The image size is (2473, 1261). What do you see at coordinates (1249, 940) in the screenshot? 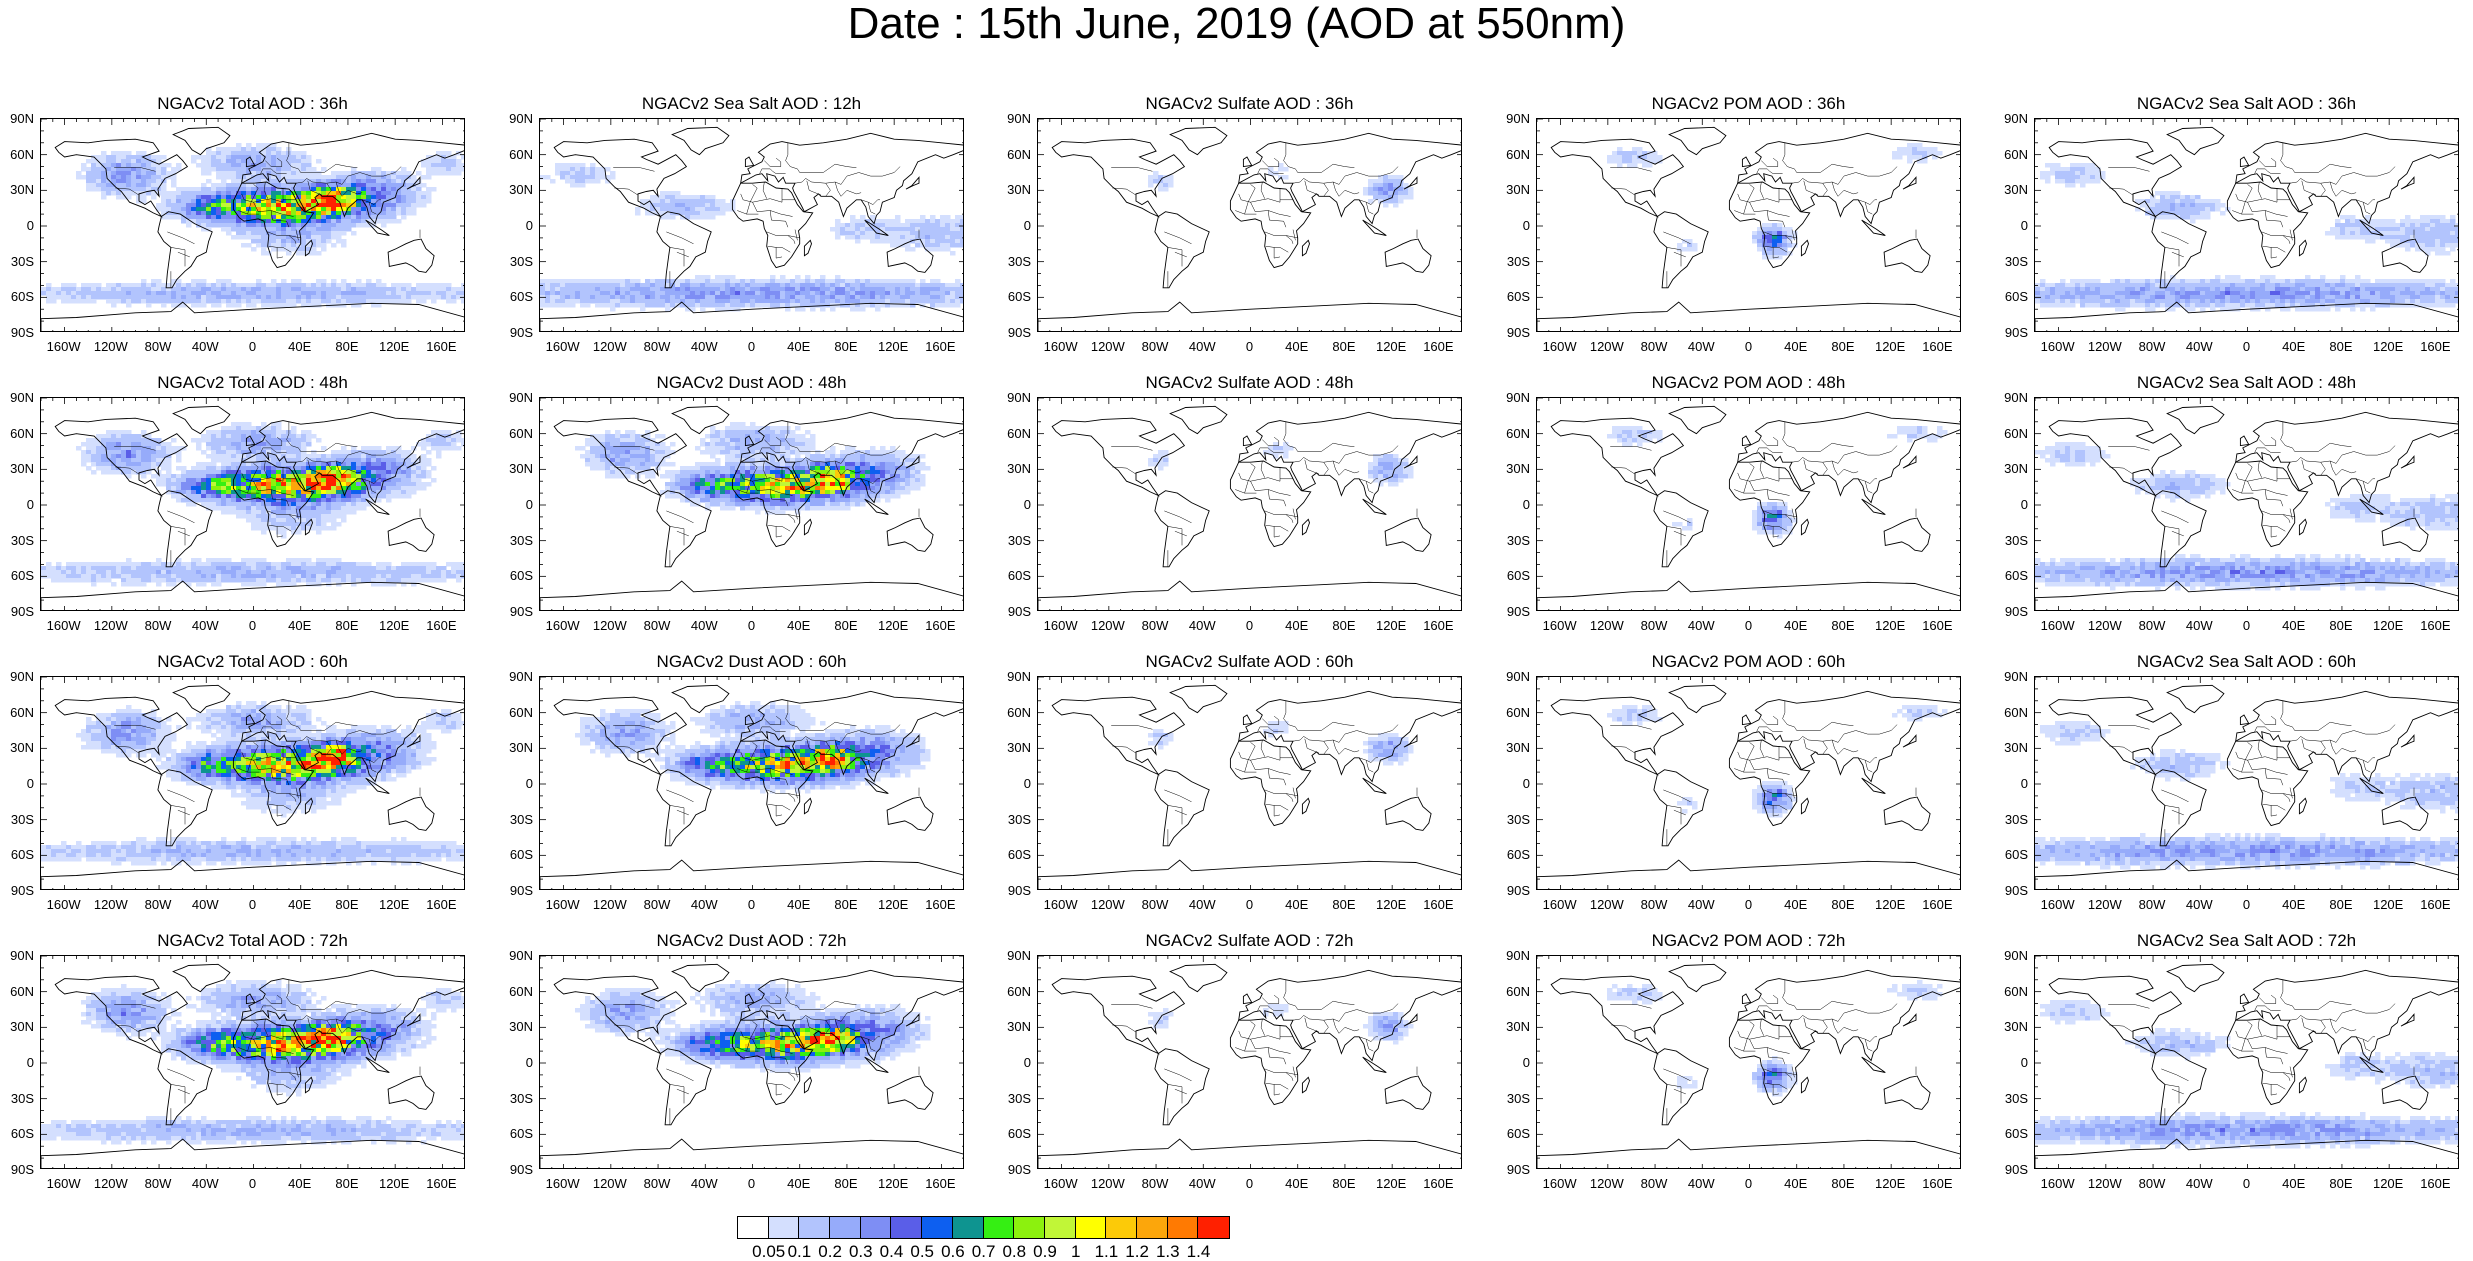
I see `panel-title: NGACv2 Sulfate AOD : 72h` at bounding box center [1249, 940].